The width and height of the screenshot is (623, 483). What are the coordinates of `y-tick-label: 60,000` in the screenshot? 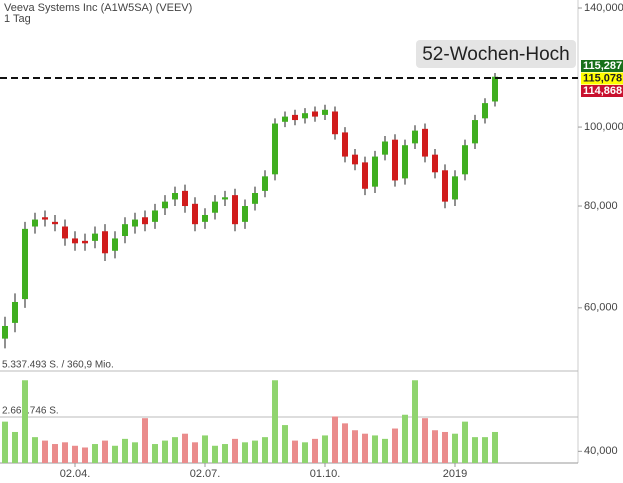 It's located at (601, 308).